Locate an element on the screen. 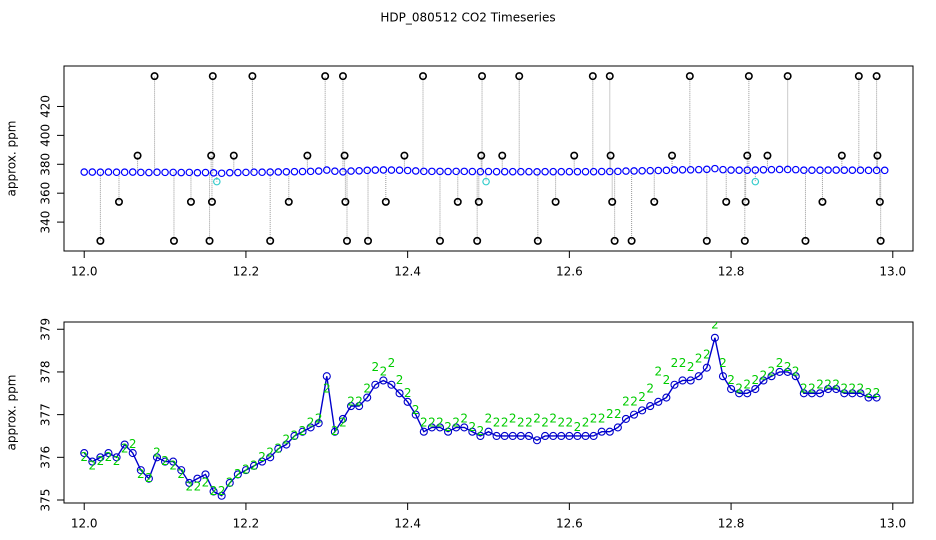  y-tick-label: 378 is located at coordinates (46, 371).